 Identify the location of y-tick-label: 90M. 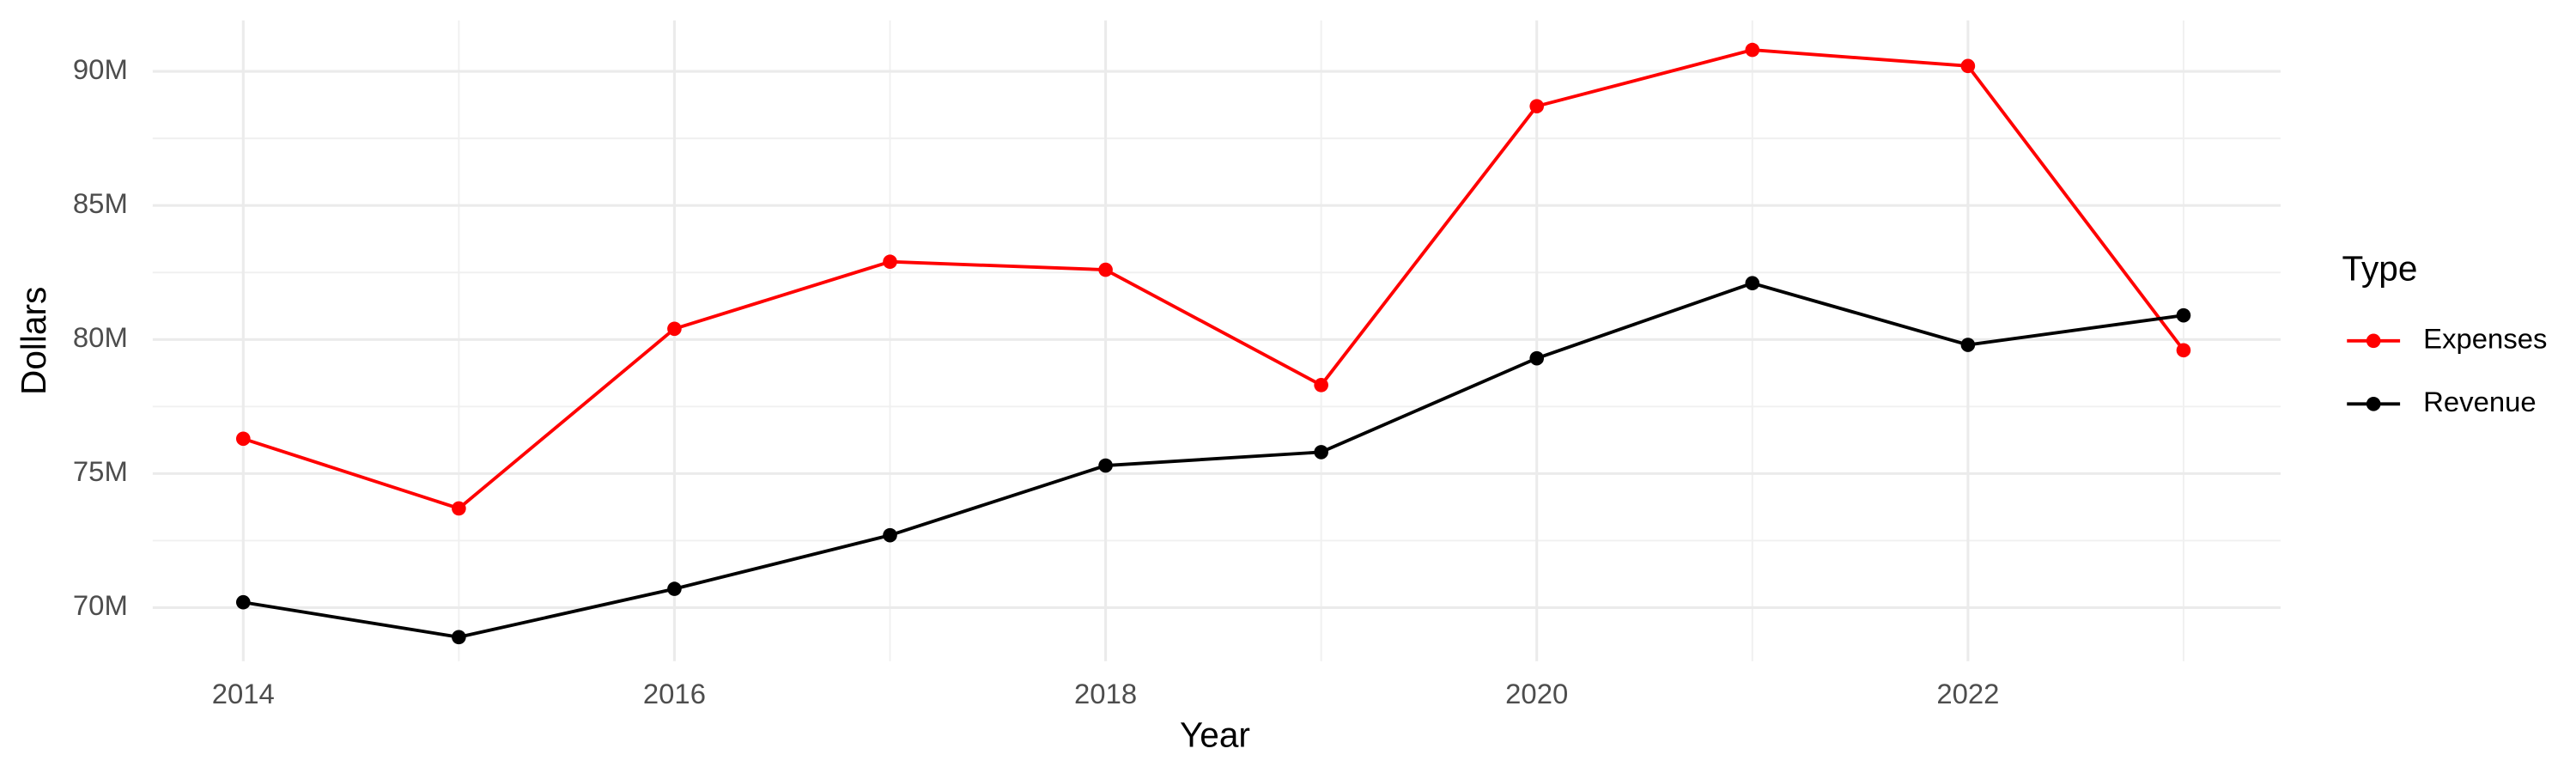
(101, 69).